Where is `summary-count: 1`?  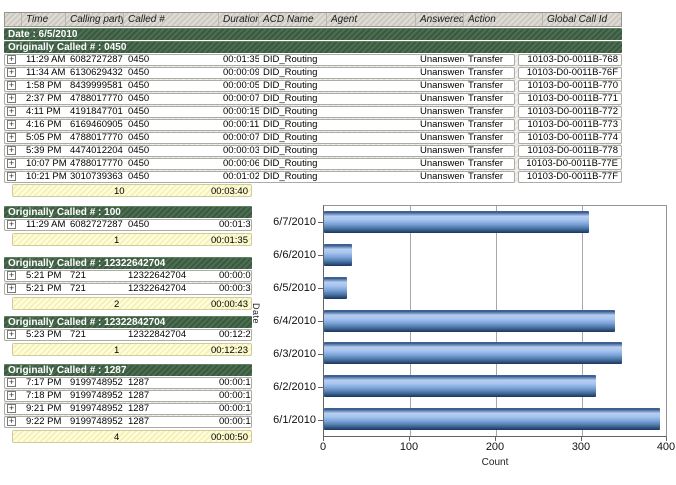 summary-count: 1 is located at coordinates (117, 240).